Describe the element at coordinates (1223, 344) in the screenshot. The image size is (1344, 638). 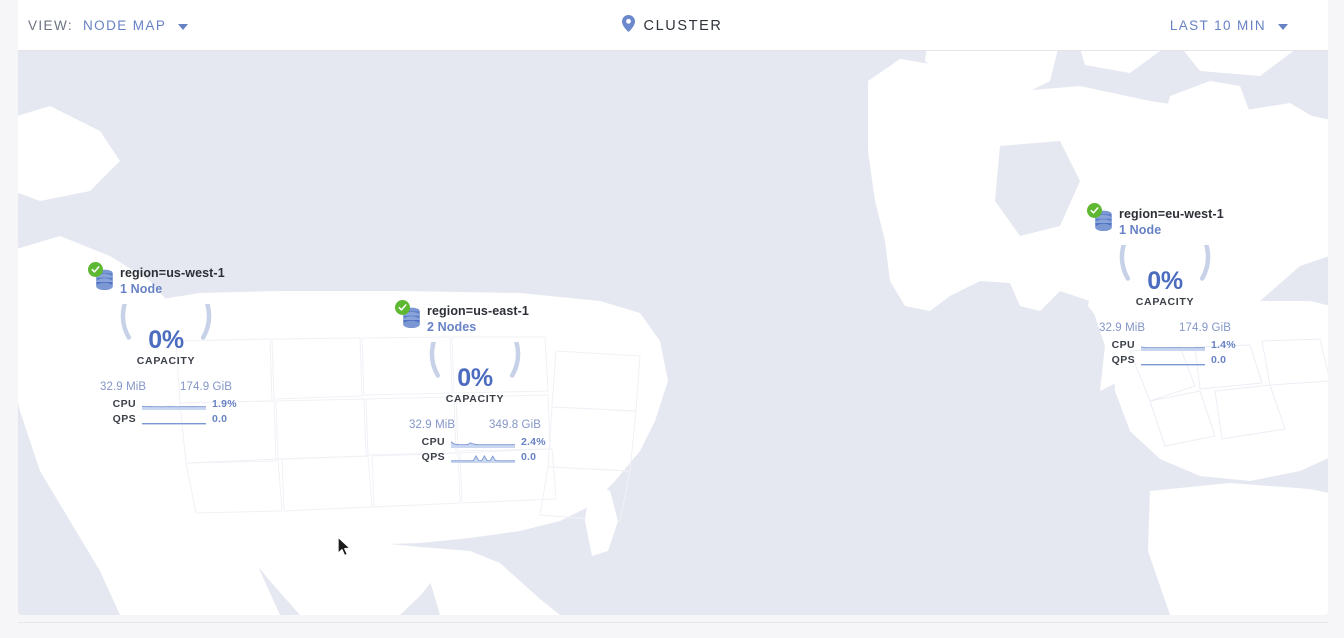
I see `metric-value: 1.4%` at that location.